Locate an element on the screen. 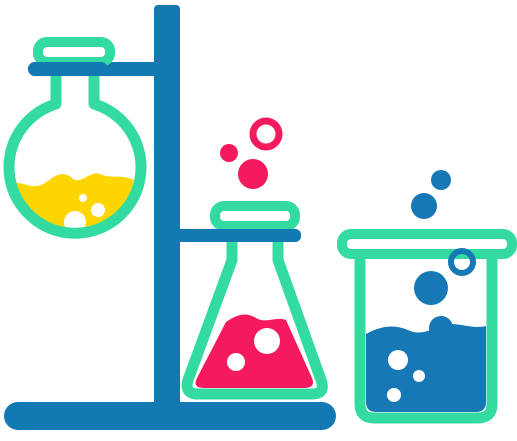 The width and height of the screenshot is (517, 441). round-flask-lip is located at coordinates (74, 52).